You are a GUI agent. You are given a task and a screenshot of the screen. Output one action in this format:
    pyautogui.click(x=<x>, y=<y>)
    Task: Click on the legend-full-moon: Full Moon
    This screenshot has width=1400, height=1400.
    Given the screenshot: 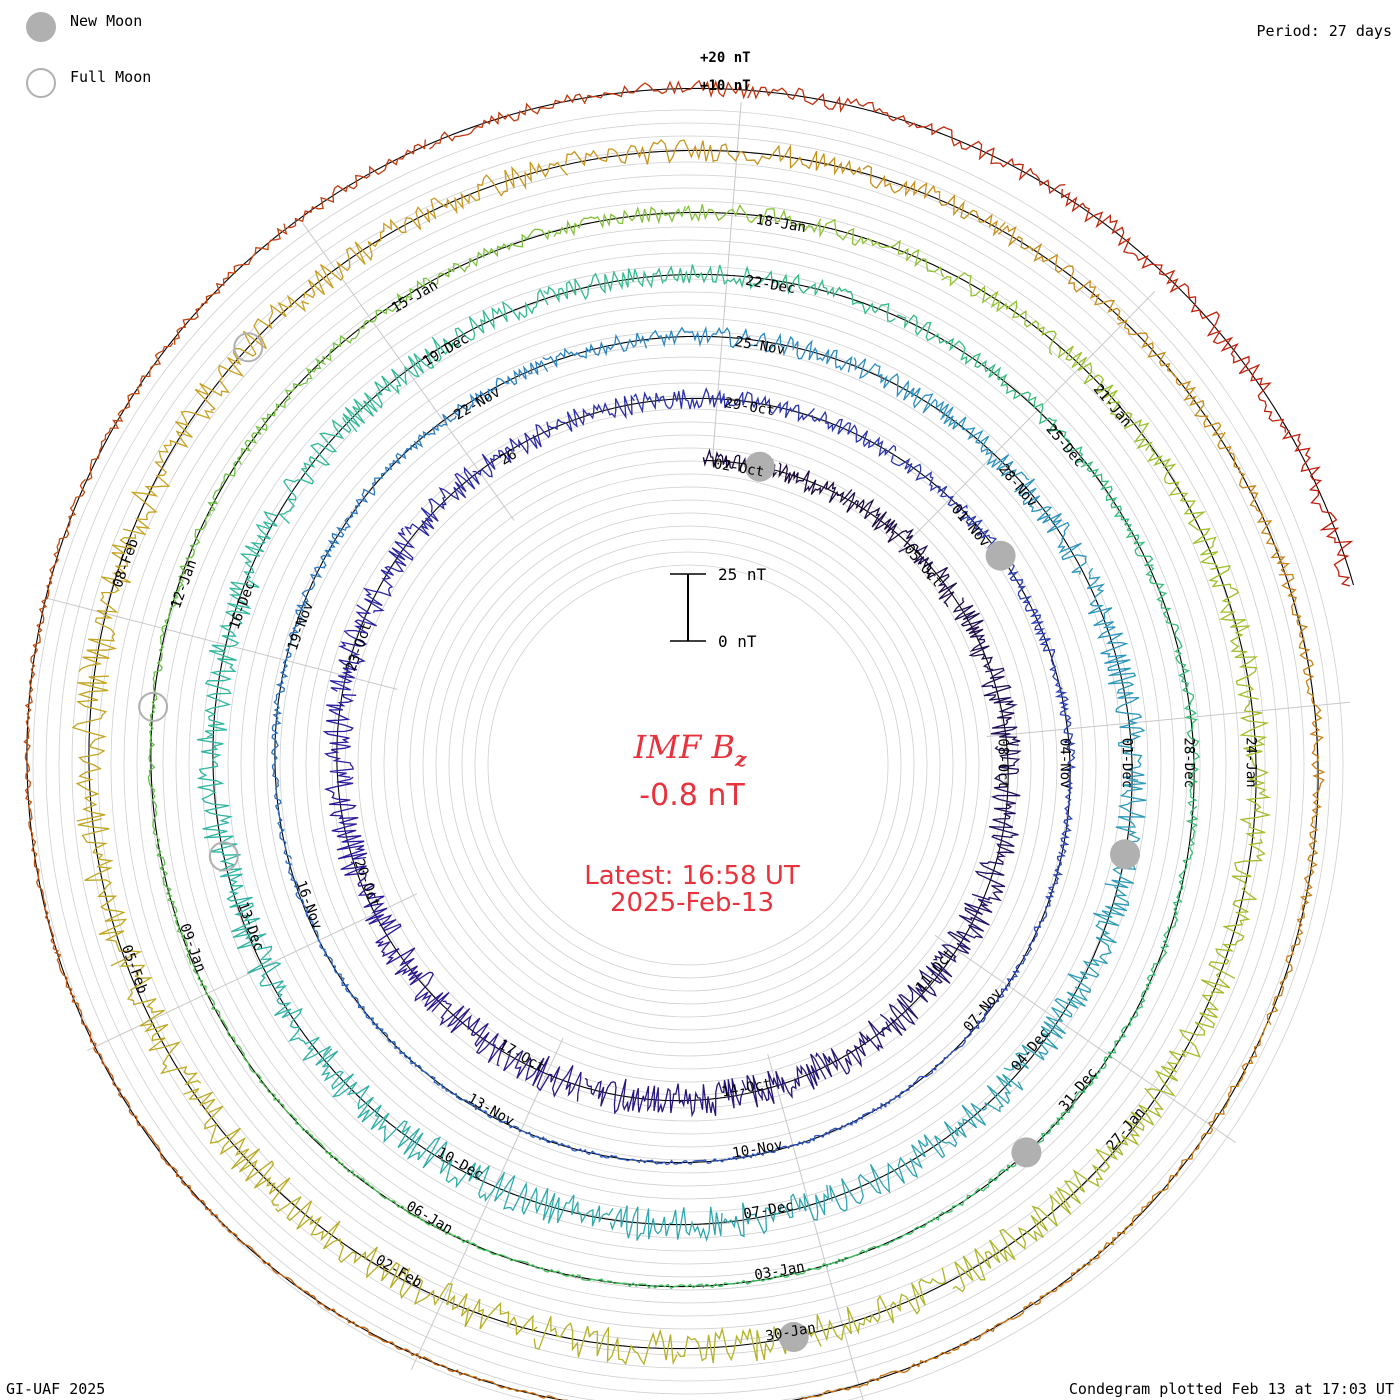 What is the action you would take?
    pyautogui.click(x=88, y=83)
    